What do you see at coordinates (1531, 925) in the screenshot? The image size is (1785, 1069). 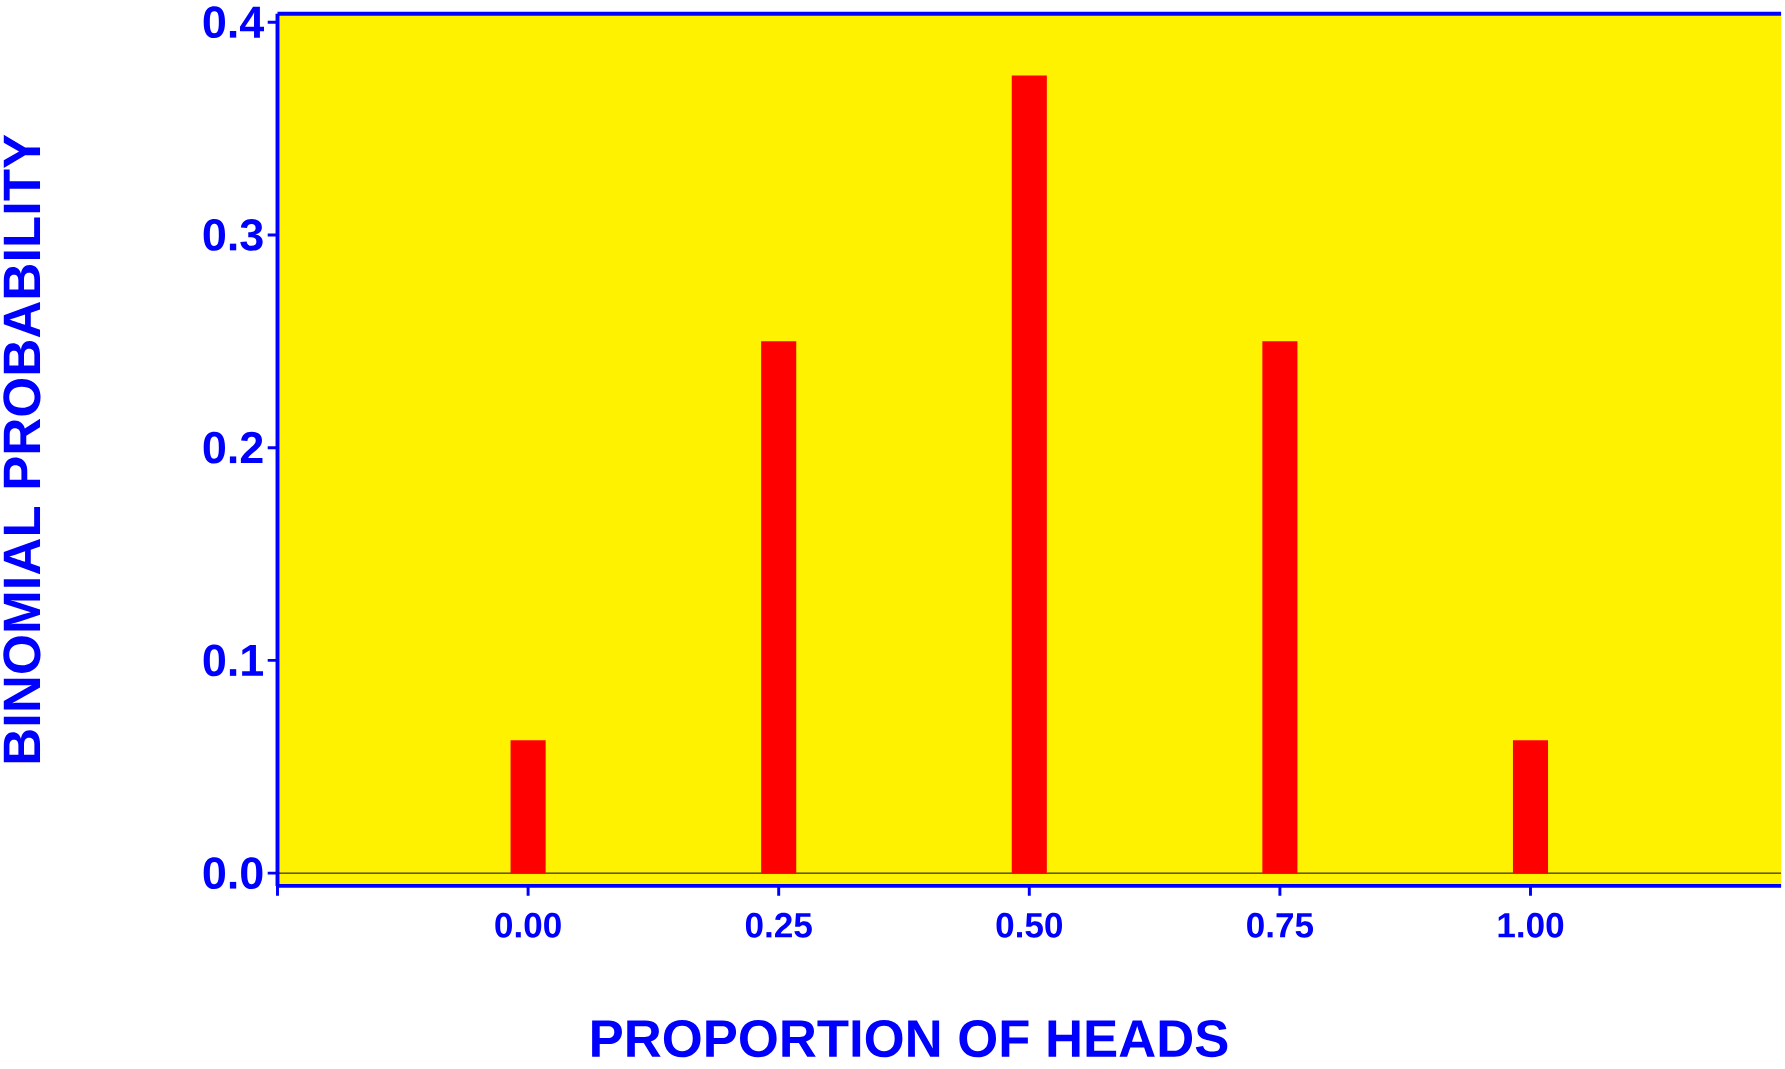 I see `x-tick-label: 1.00` at bounding box center [1531, 925].